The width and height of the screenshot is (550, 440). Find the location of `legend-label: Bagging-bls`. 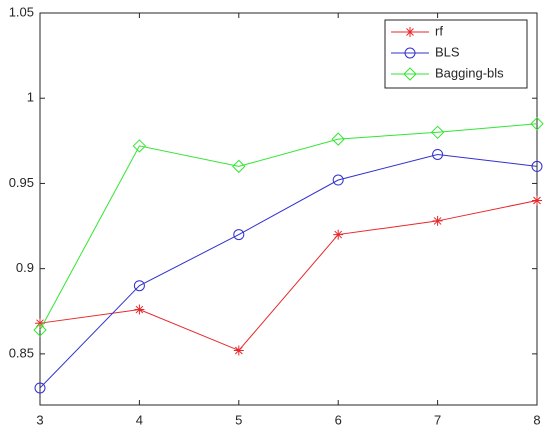

legend-label: Bagging-bls is located at coordinates (469, 72).